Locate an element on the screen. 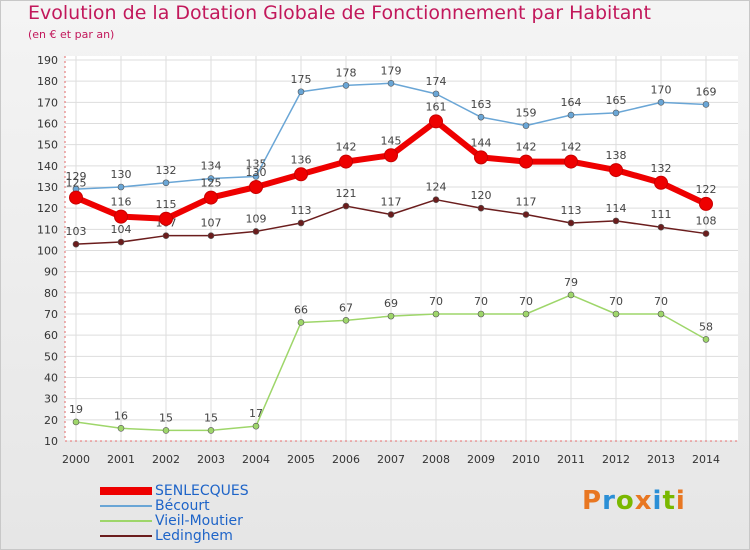  data-label-senlecques: 116 is located at coordinates (121, 202).